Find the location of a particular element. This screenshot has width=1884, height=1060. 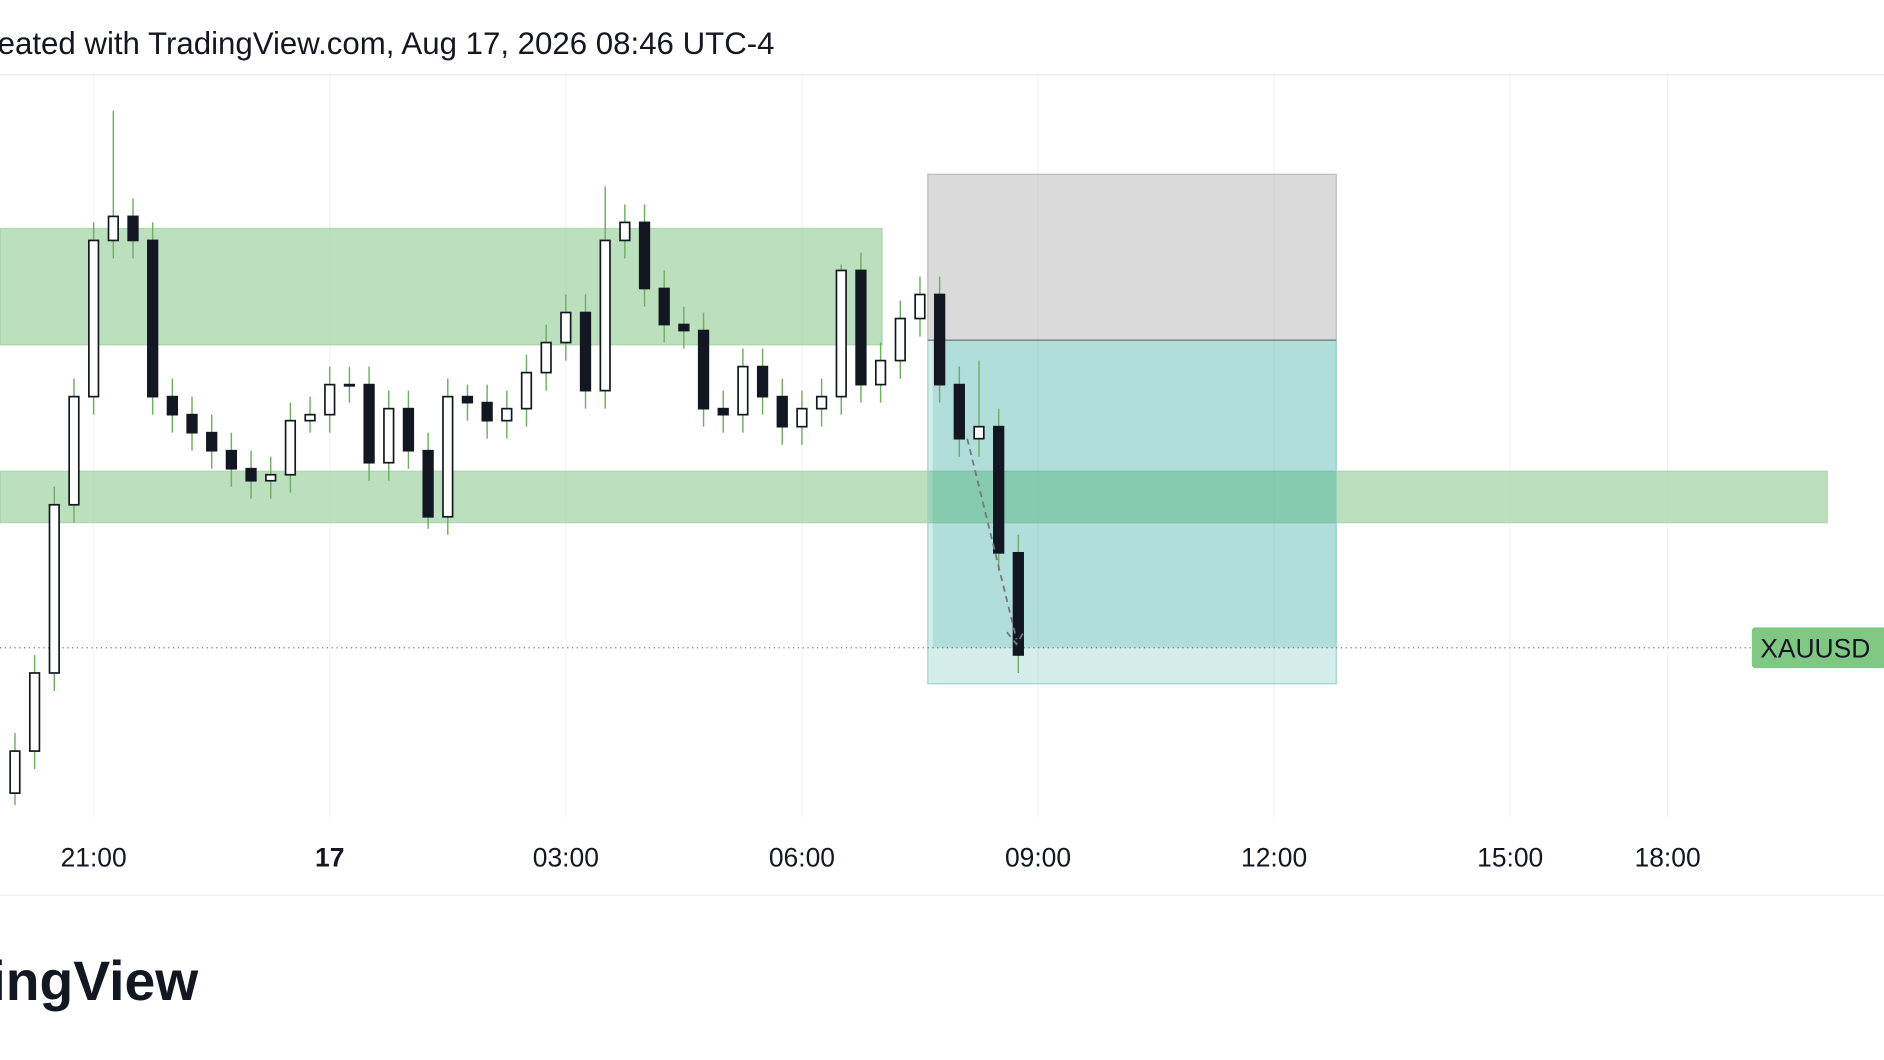

zone is located at coordinates (914, 497).